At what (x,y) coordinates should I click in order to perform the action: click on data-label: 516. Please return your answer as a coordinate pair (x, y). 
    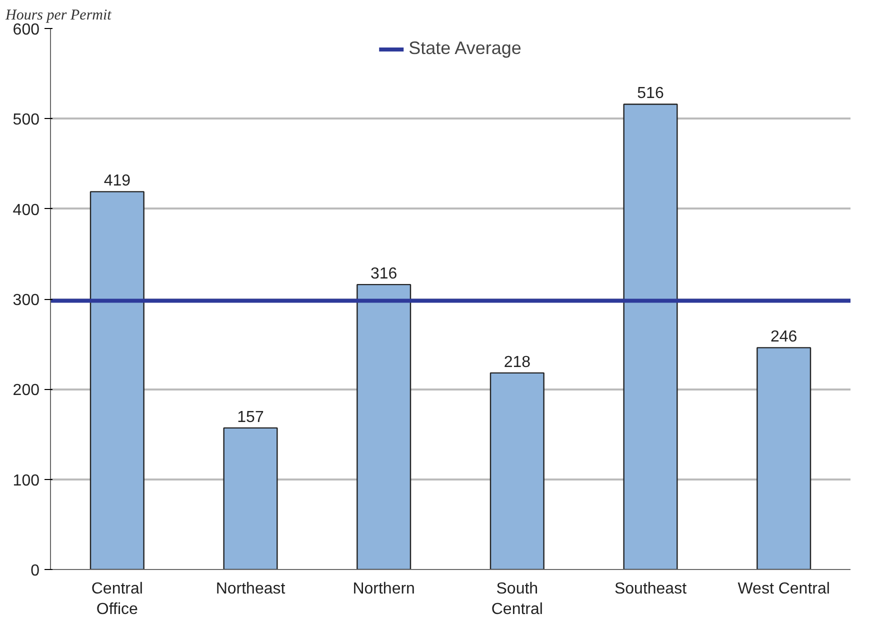
    Looking at the image, I should click on (650, 93).